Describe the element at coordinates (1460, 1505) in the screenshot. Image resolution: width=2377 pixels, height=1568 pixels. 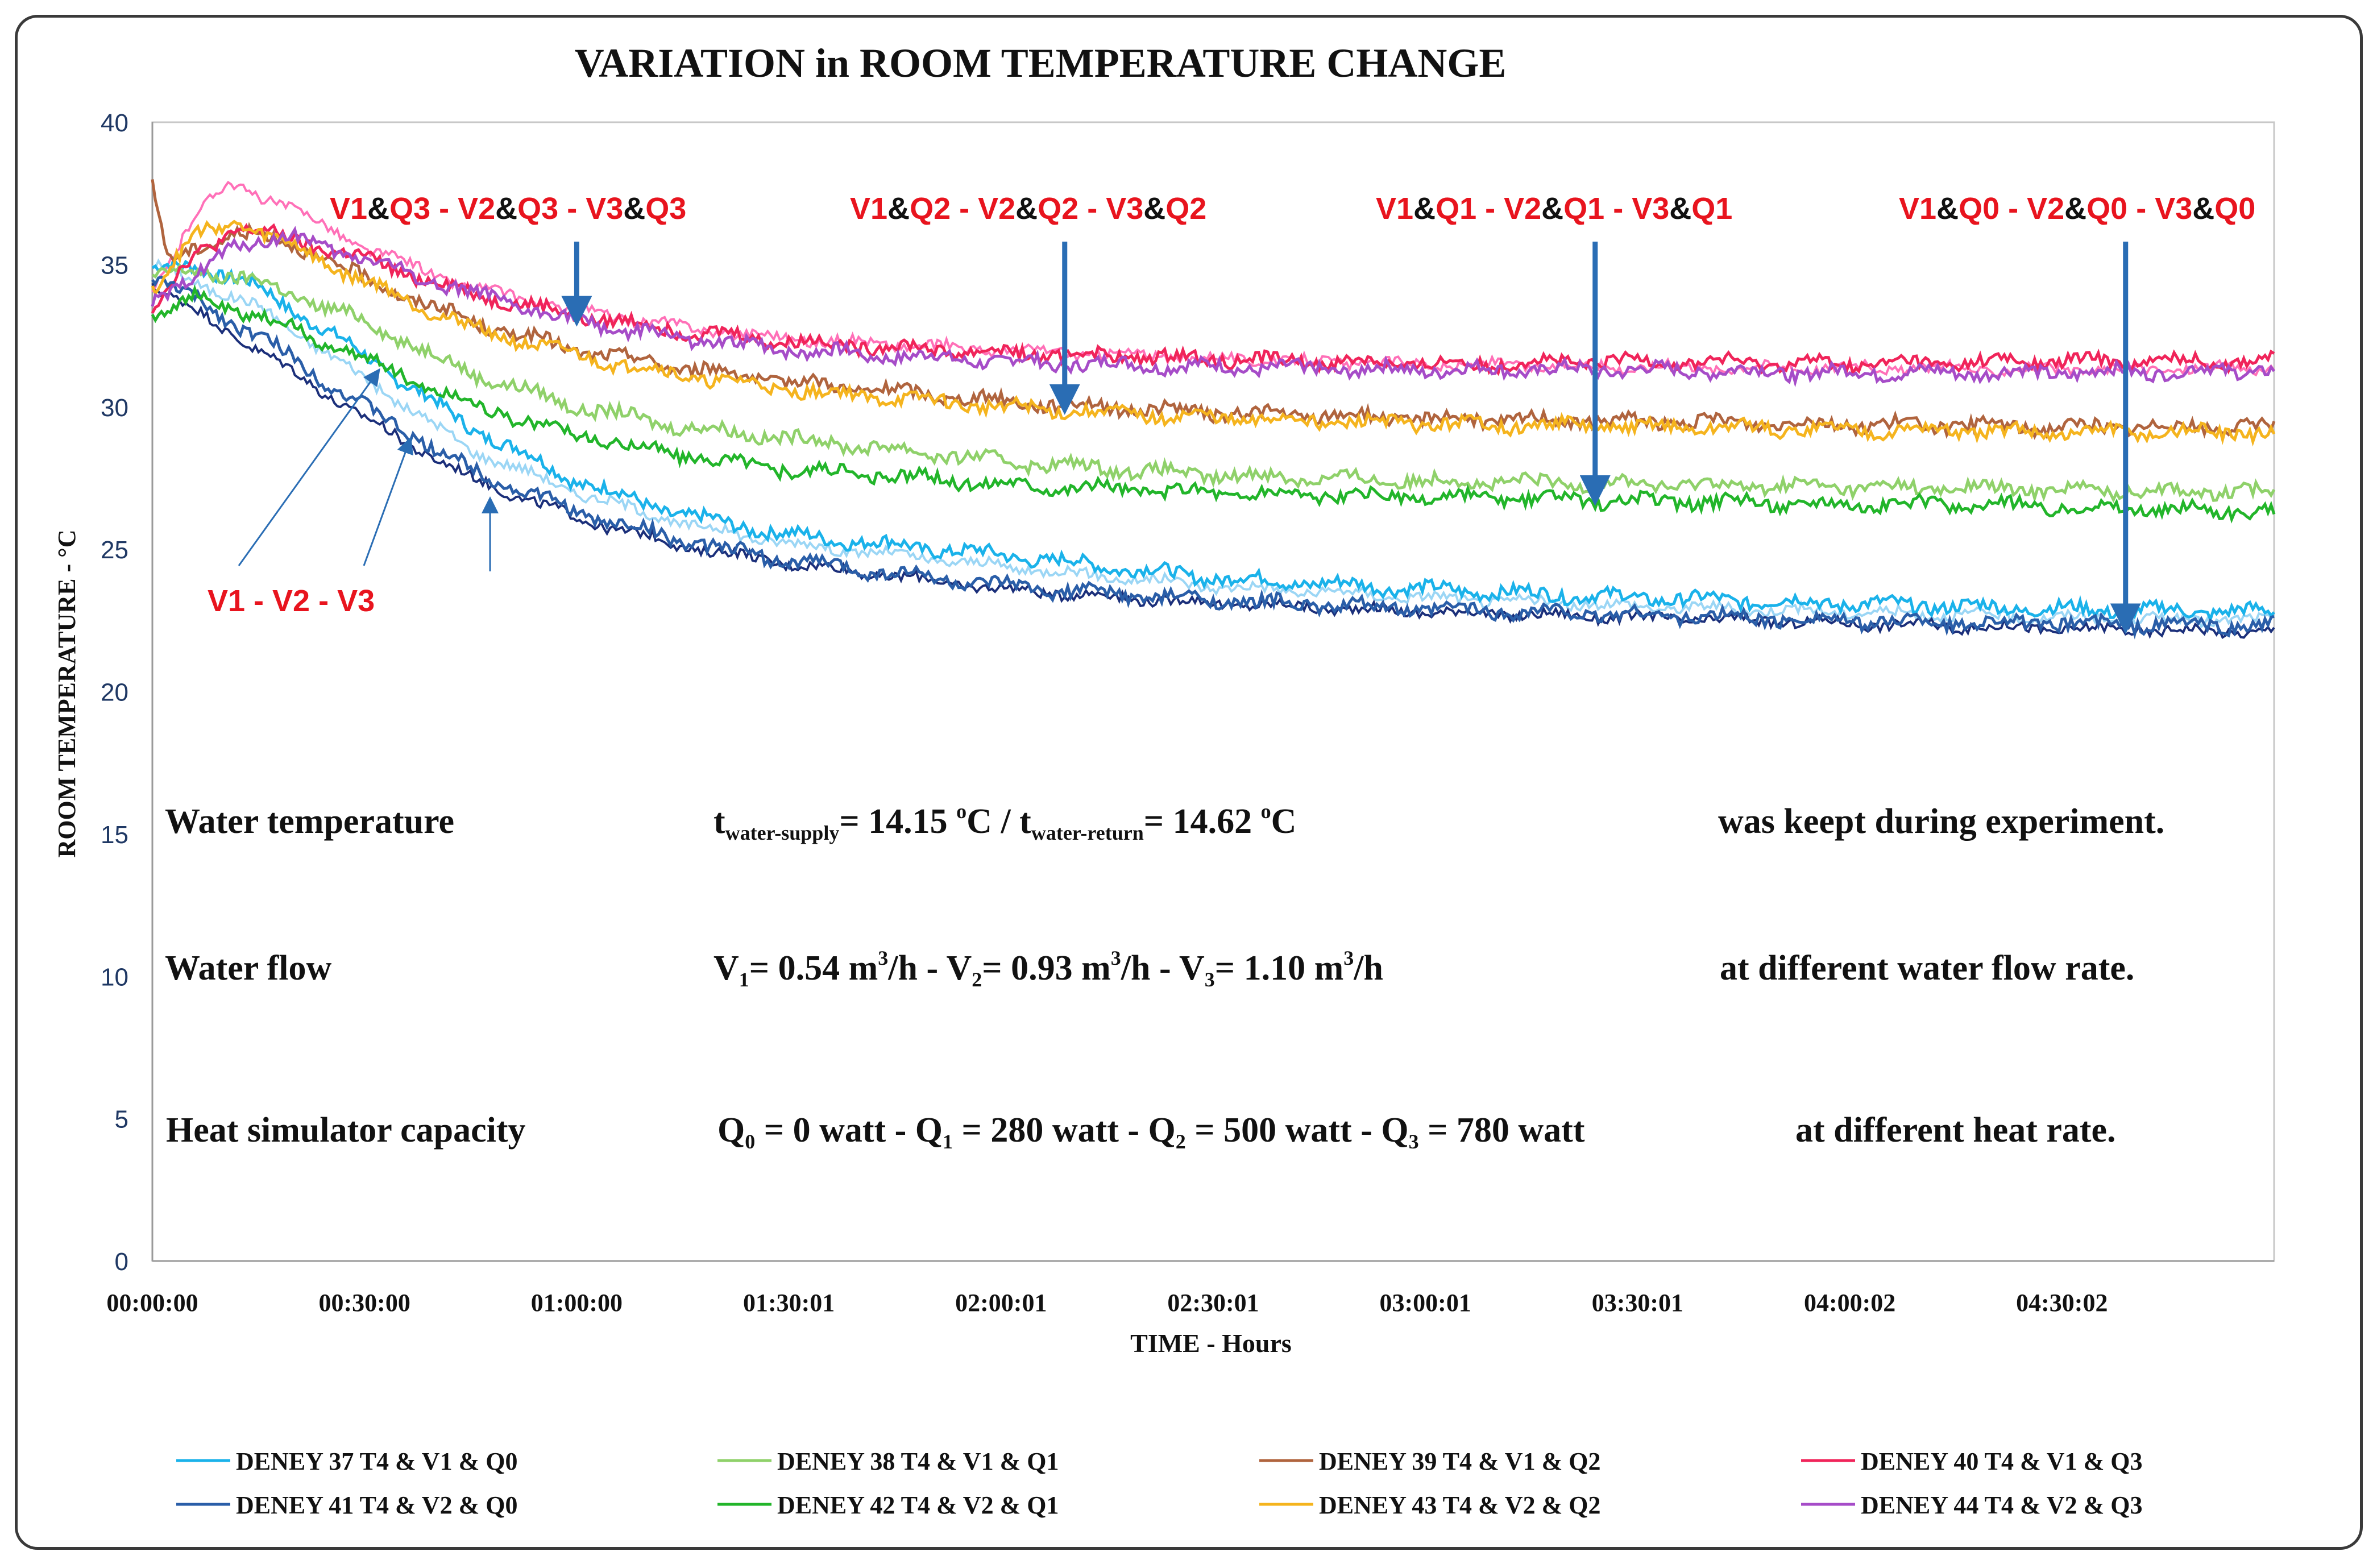
I see `legend-label: DENEY 43 T4 & V2 & Q2` at that location.